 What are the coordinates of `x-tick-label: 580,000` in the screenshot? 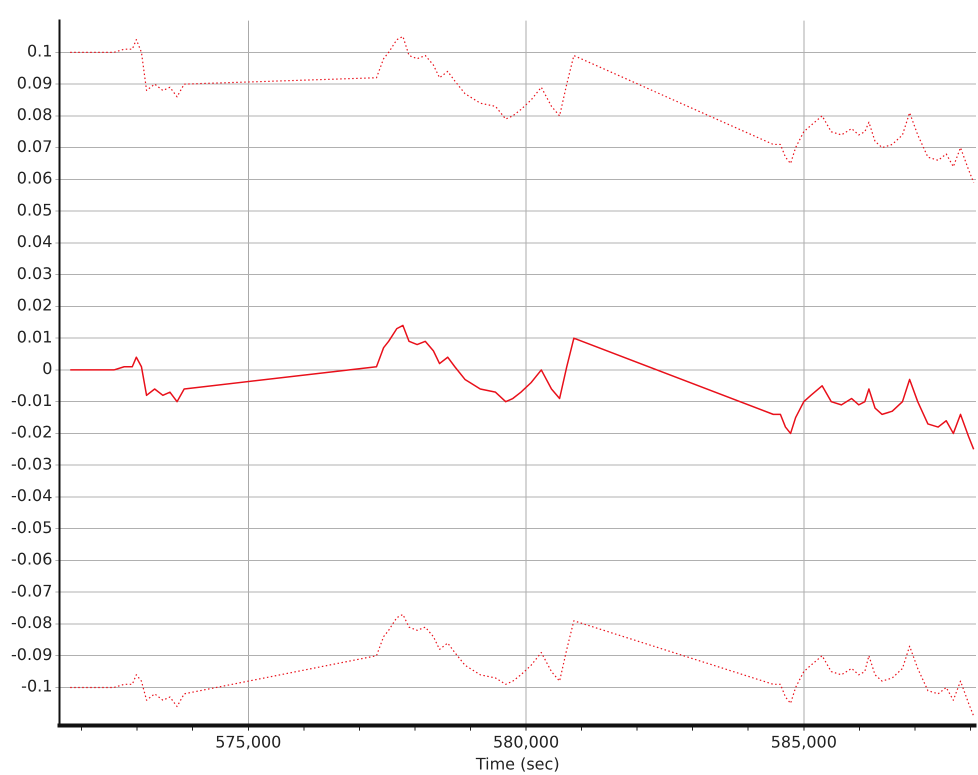 It's located at (526, 742).